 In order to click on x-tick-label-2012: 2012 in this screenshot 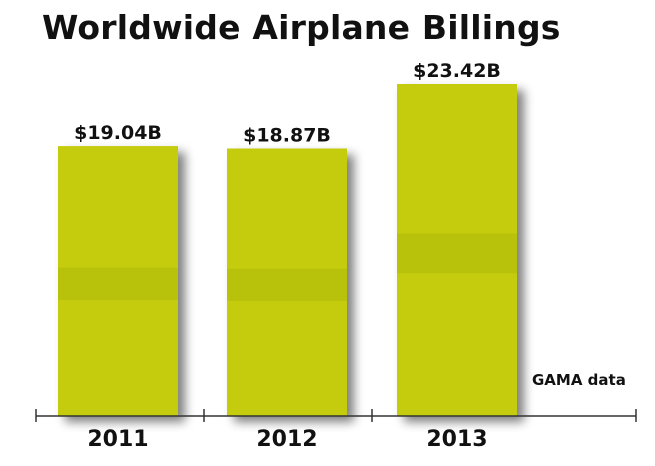, I will do `click(286, 439)`.